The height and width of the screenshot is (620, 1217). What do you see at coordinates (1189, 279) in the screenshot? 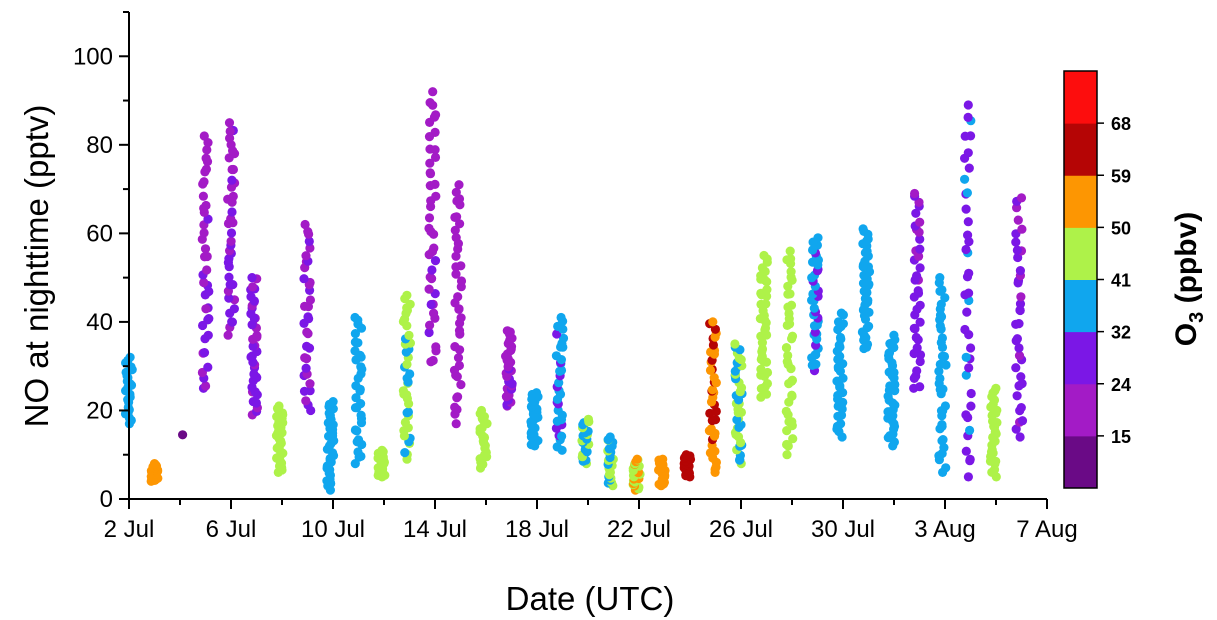
I see `colorbar-title: O3 (ppbv)` at bounding box center [1189, 279].